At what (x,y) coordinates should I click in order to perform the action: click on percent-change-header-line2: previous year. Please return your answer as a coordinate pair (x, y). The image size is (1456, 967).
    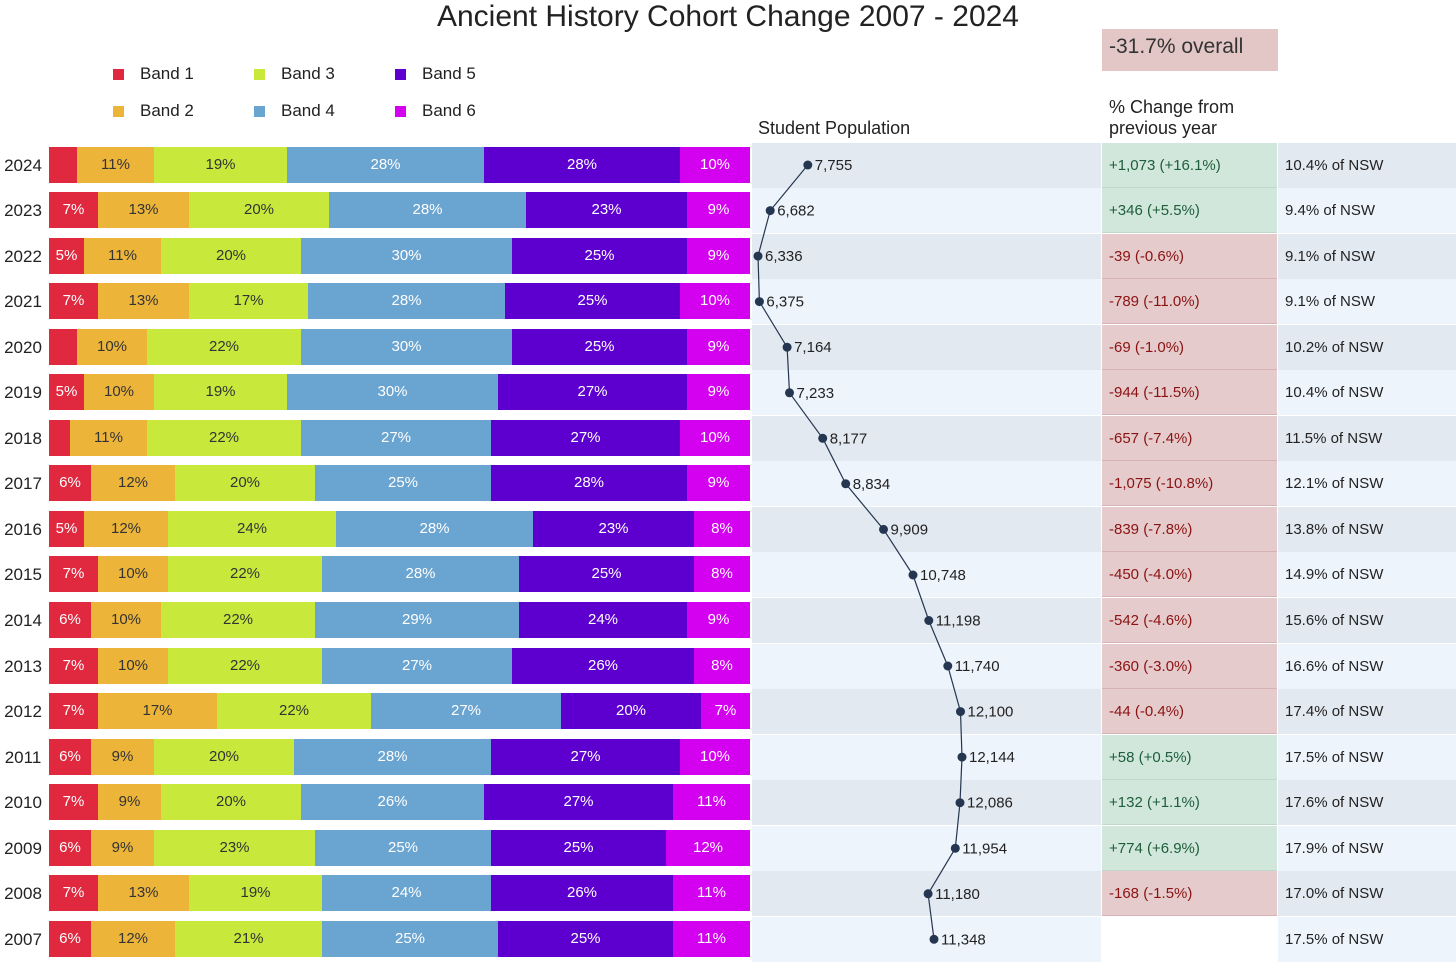
    Looking at the image, I should click on (1163, 128).